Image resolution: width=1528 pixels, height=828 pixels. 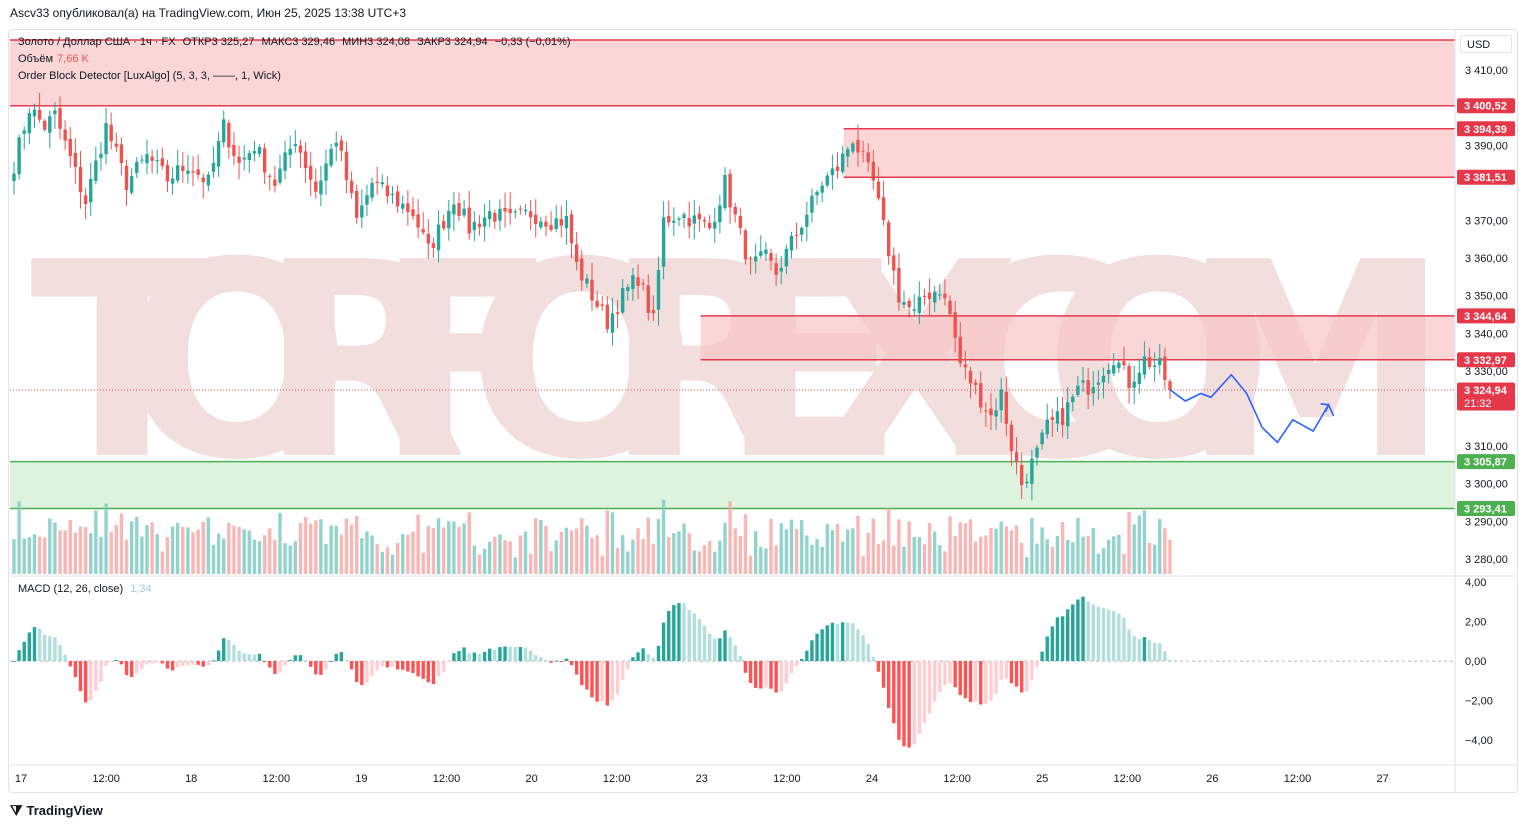 I want to click on tradingview-footer: ⧩ TradingView, so click(x=56, y=810).